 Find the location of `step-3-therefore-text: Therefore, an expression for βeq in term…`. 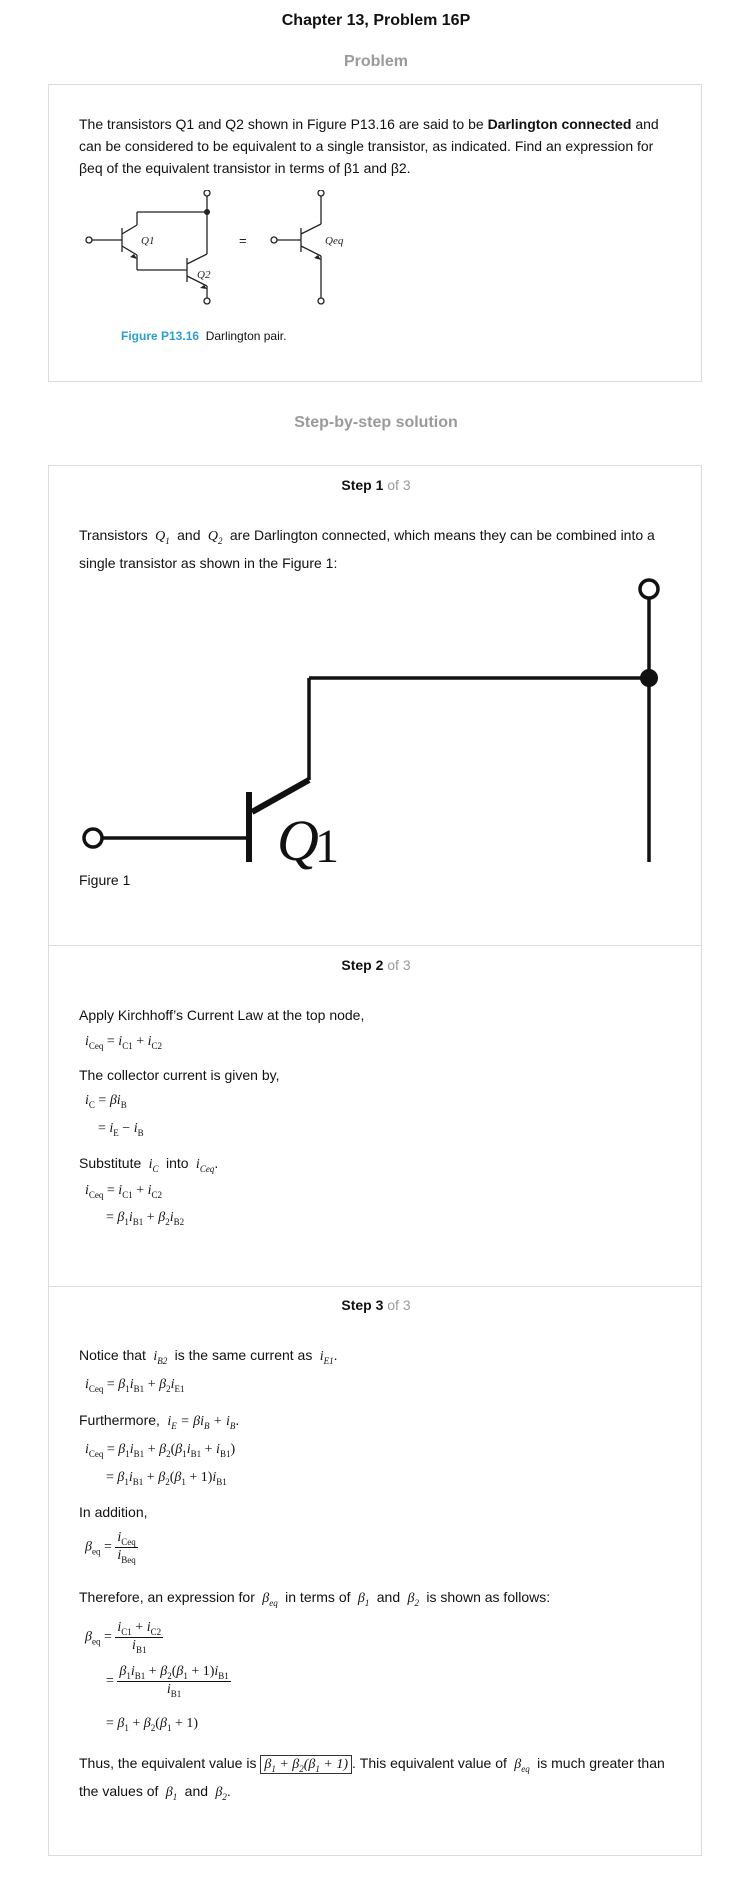

step-3-therefore-text: Therefore, an expression for βeq in term… is located at coordinates (315, 1598).